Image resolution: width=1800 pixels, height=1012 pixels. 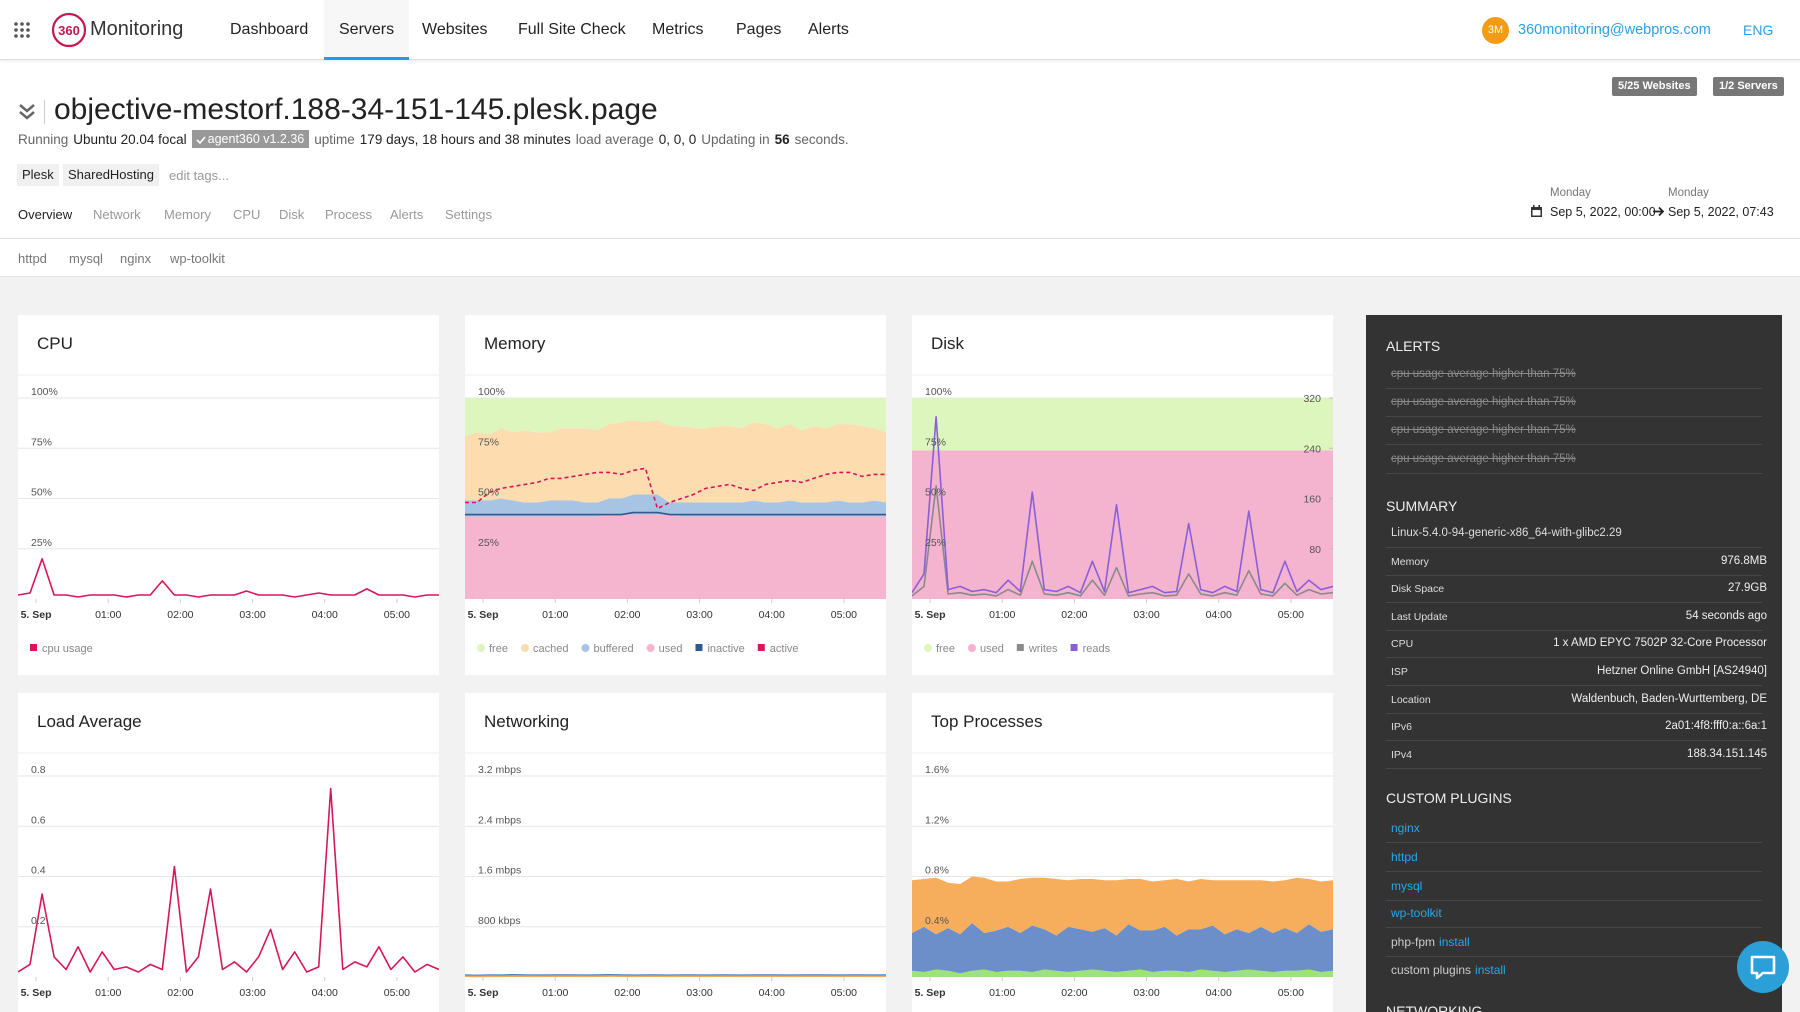 I want to click on legend-label: reads, so click(x=1097, y=649).